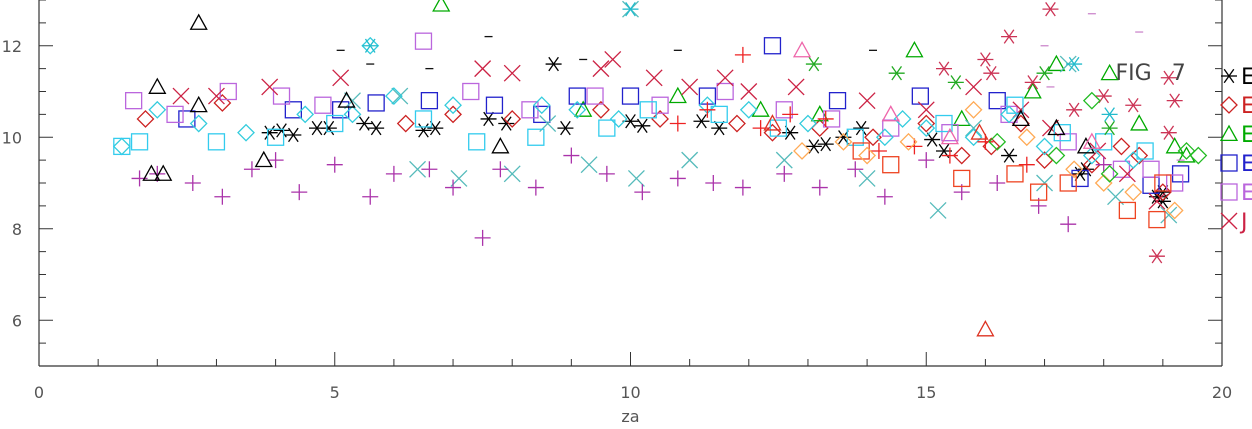 Image resolution: width=1252 pixels, height=429 pixels. Describe the element at coordinates (1179, 73) in the screenshot. I see `annotation-text: 7` at that location.